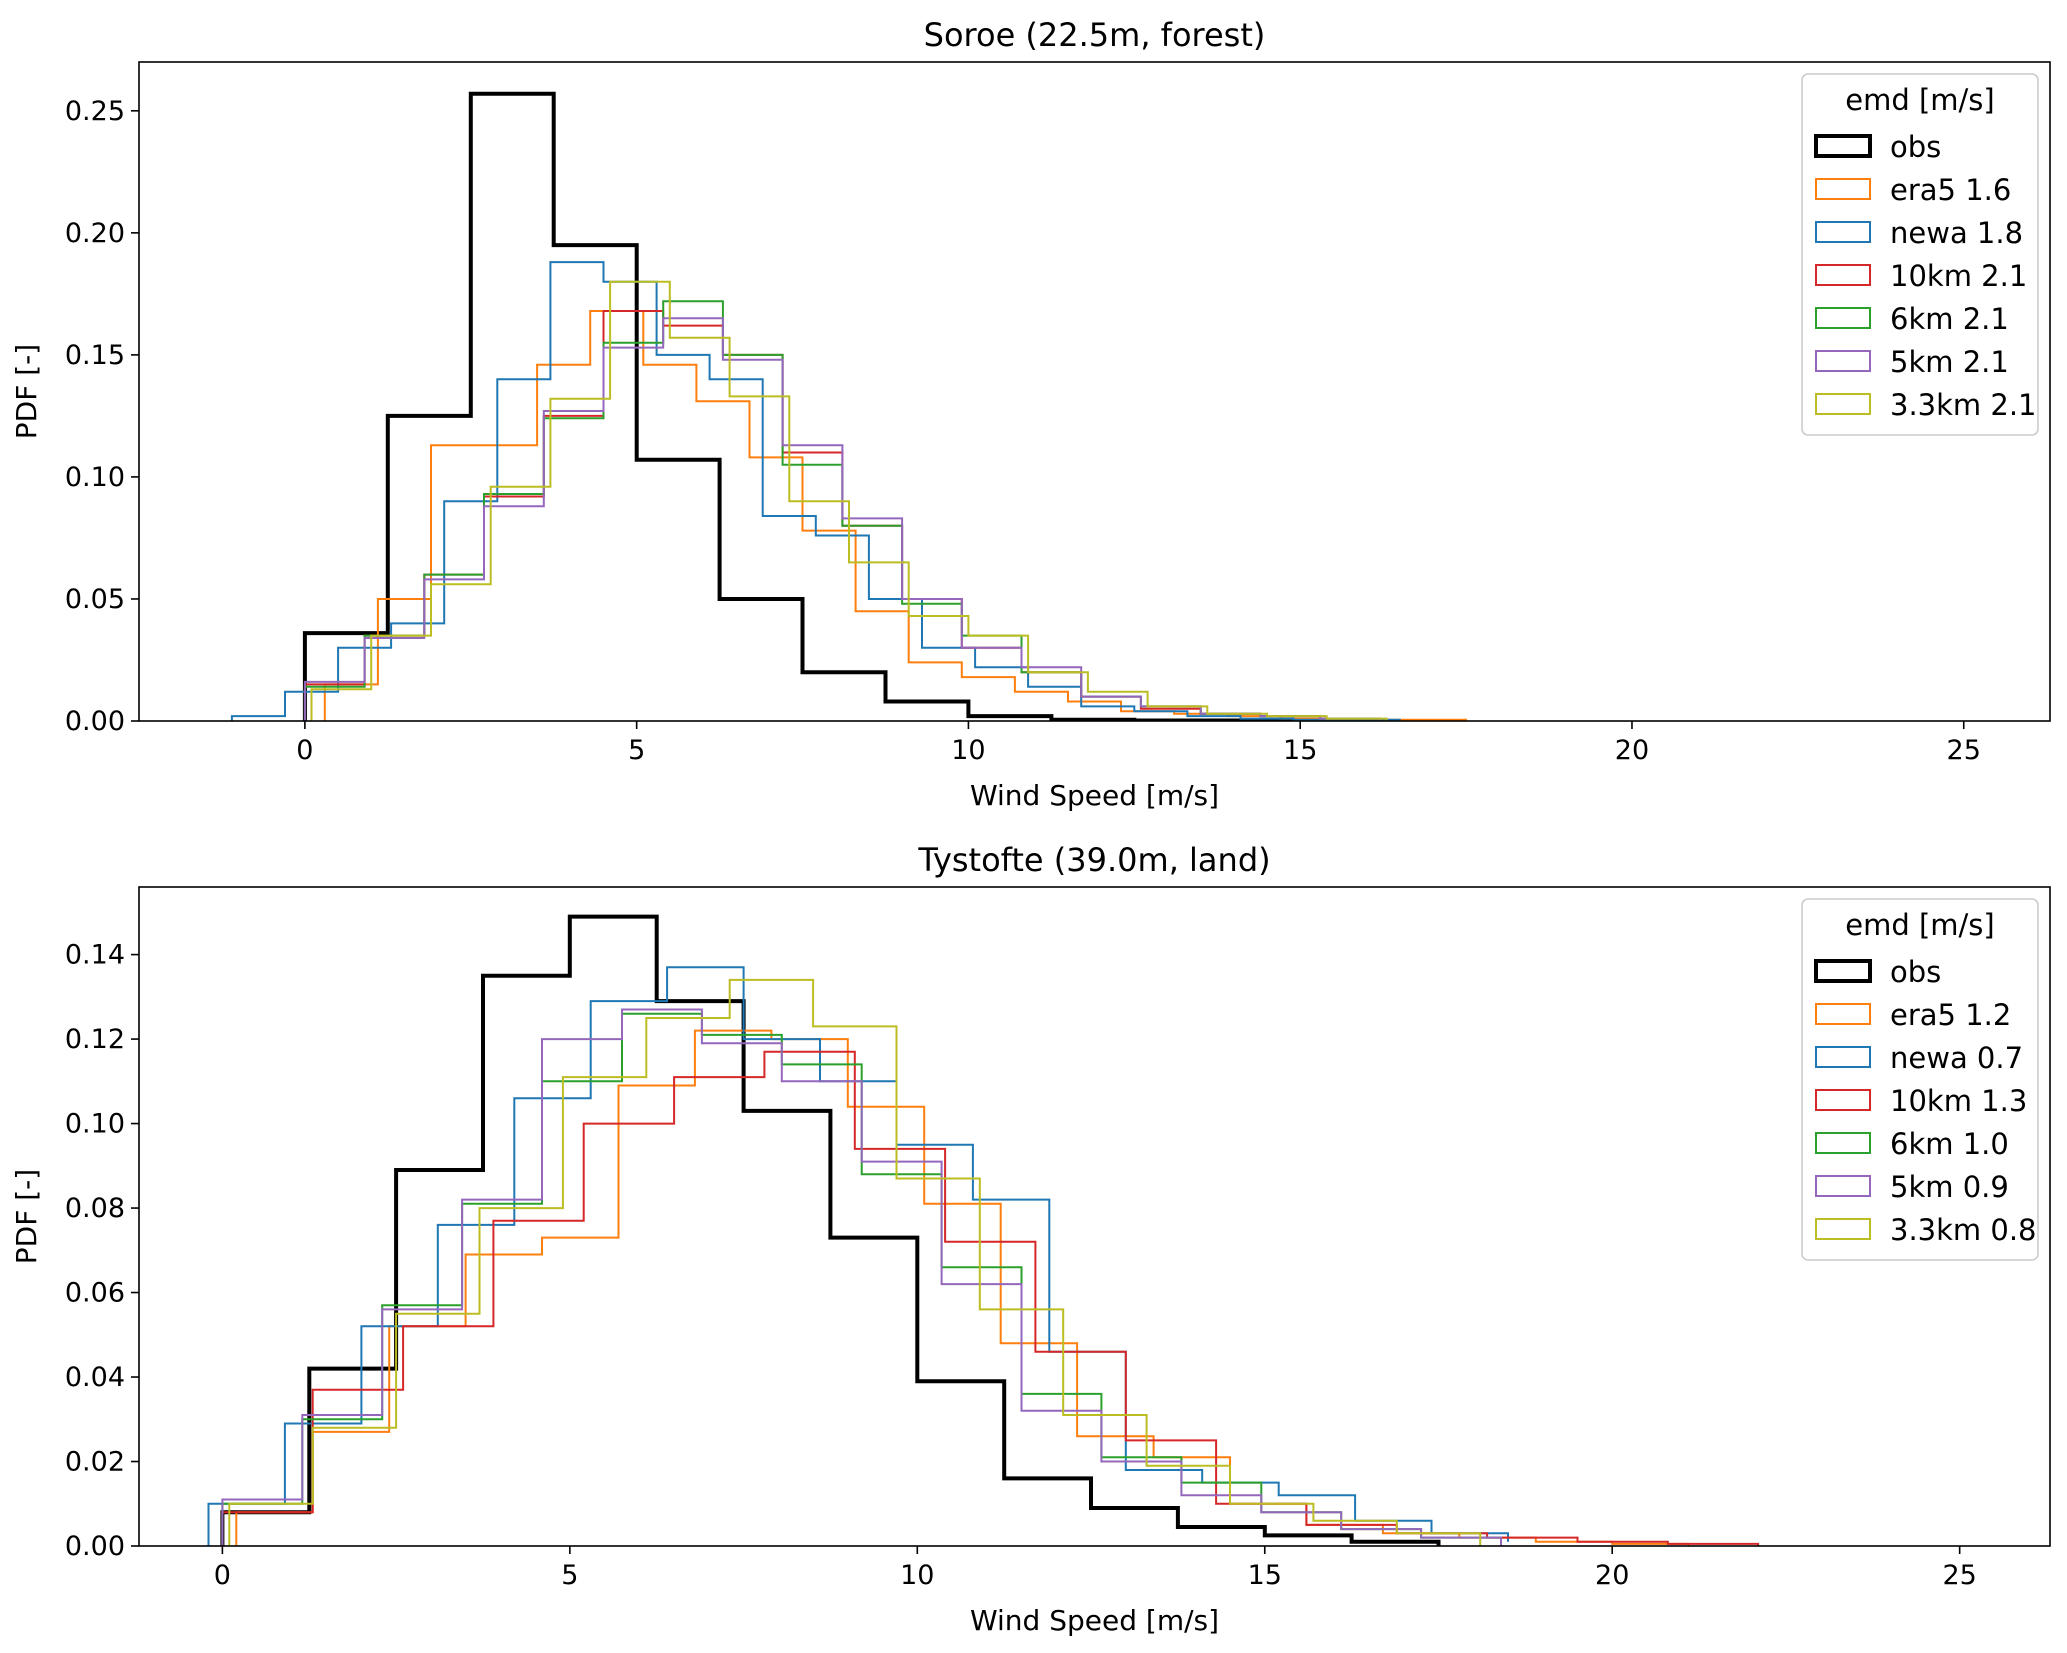  Describe the element at coordinates (1963, 1230) in the screenshot. I see `legend-label-3-3km: 3.3km 0.8` at that location.